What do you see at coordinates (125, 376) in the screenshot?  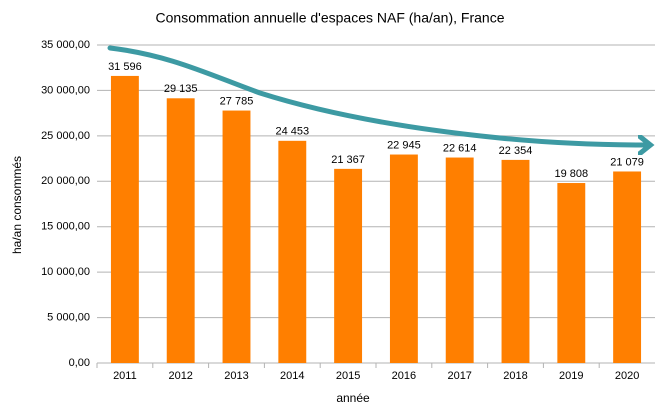 I see `x-tick-label: 2011` at bounding box center [125, 376].